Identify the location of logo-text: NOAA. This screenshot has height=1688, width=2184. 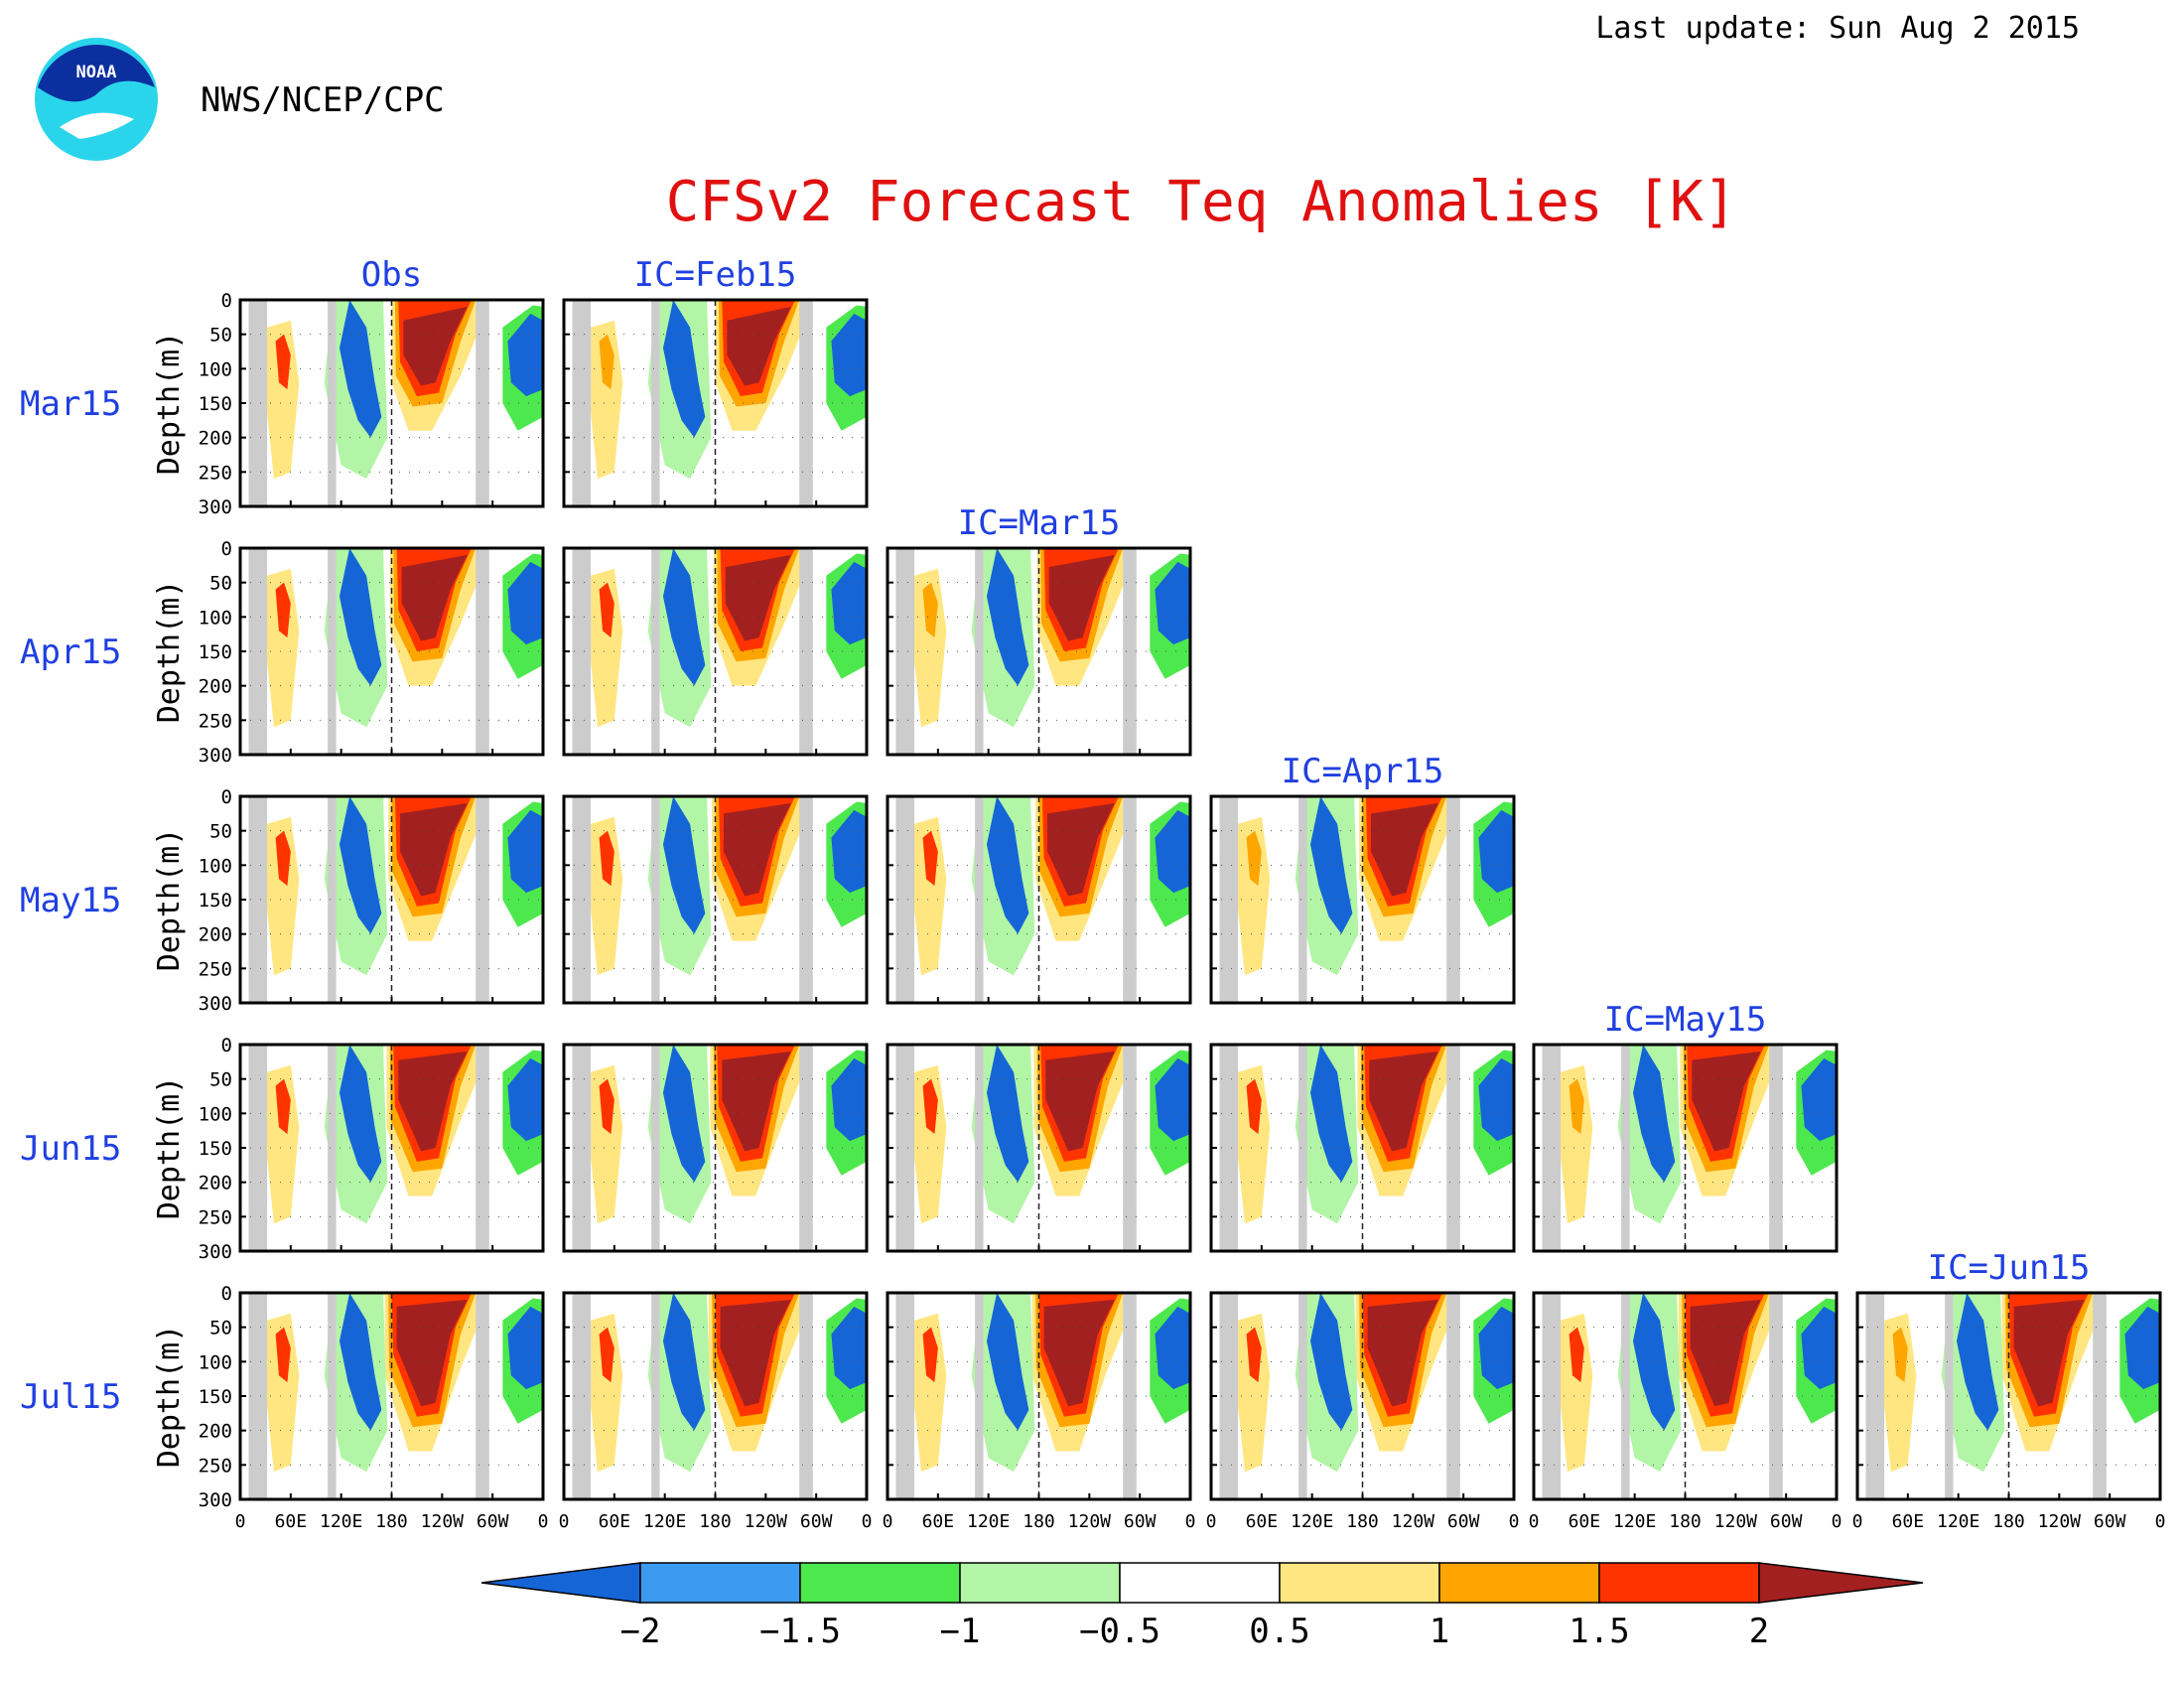
(96, 72).